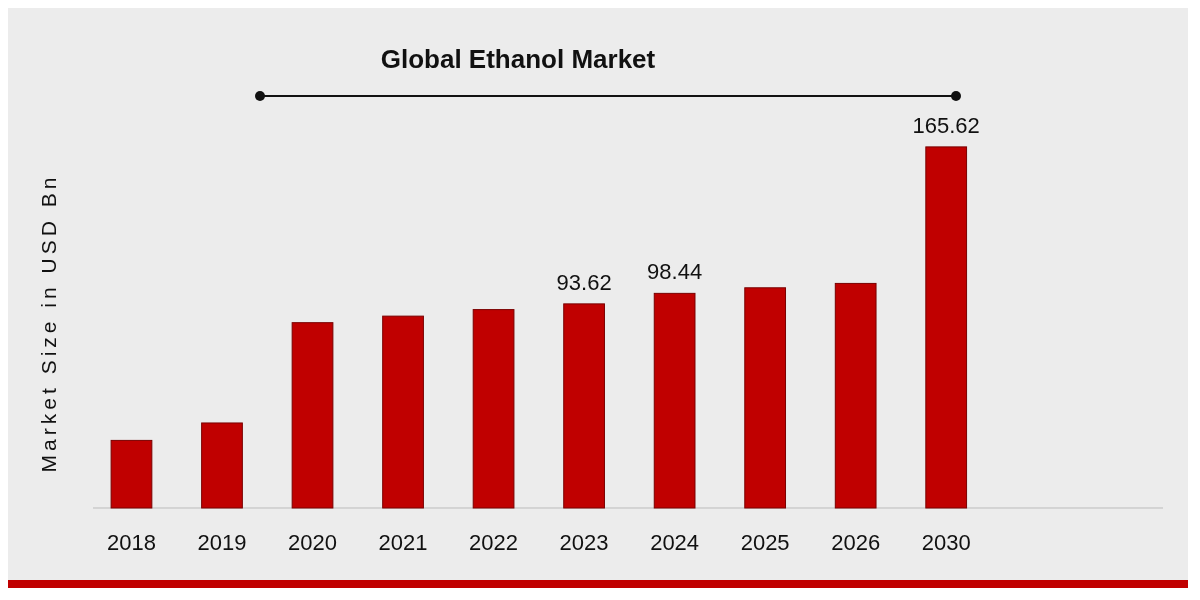  What do you see at coordinates (312, 542) in the screenshot?
I see `x-tick-label: 2020` at bounding box center [312, 542].